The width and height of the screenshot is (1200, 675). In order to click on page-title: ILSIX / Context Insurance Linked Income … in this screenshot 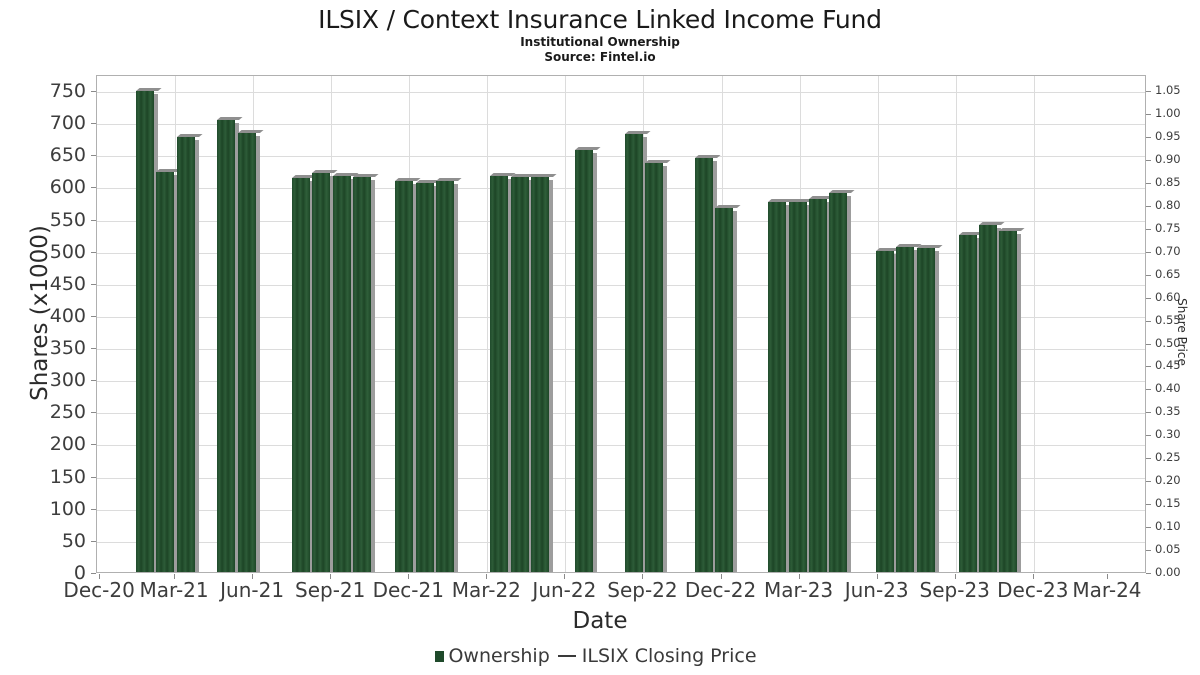, I will do `click(600, 19)`.